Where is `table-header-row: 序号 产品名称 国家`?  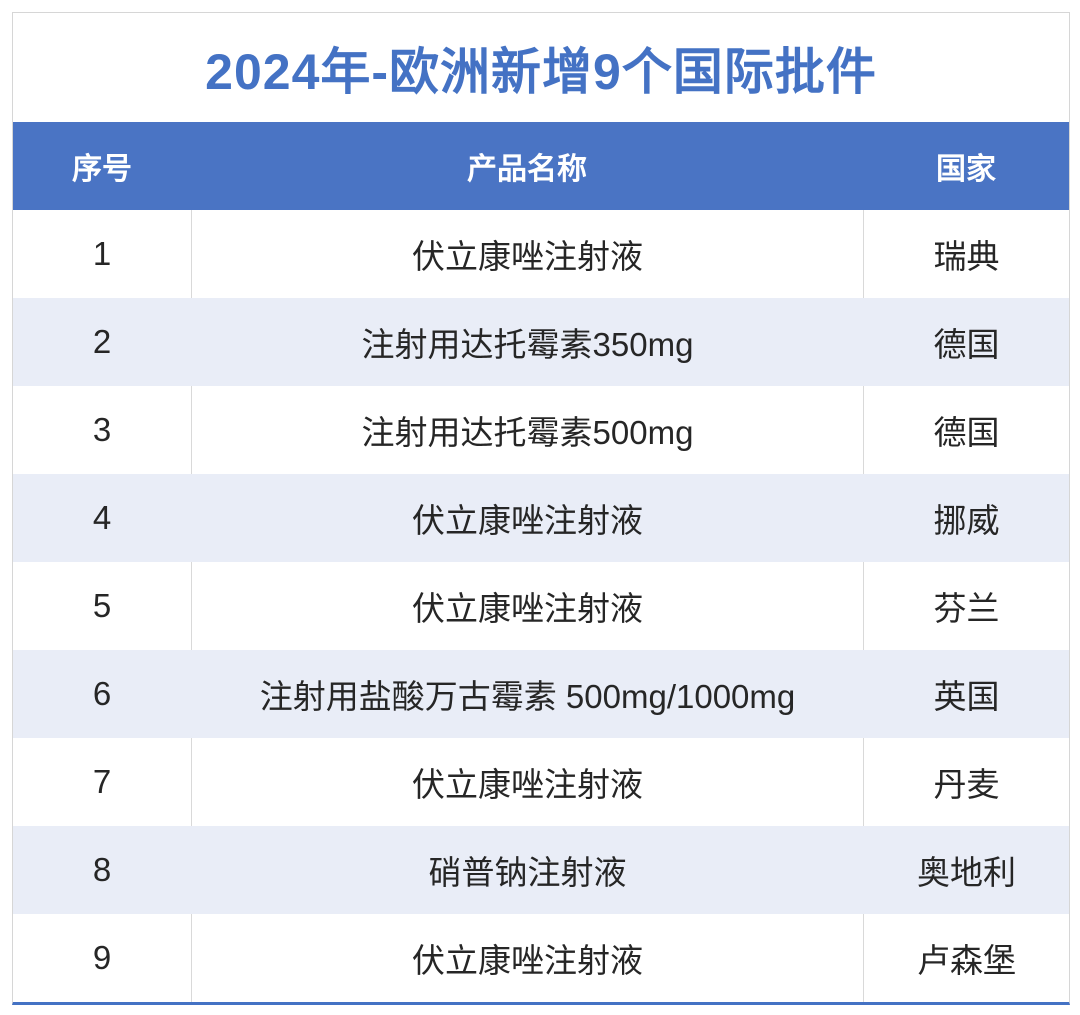
table-header-row: 序号 产品名称 国家 is located at coordinates (541, 166).